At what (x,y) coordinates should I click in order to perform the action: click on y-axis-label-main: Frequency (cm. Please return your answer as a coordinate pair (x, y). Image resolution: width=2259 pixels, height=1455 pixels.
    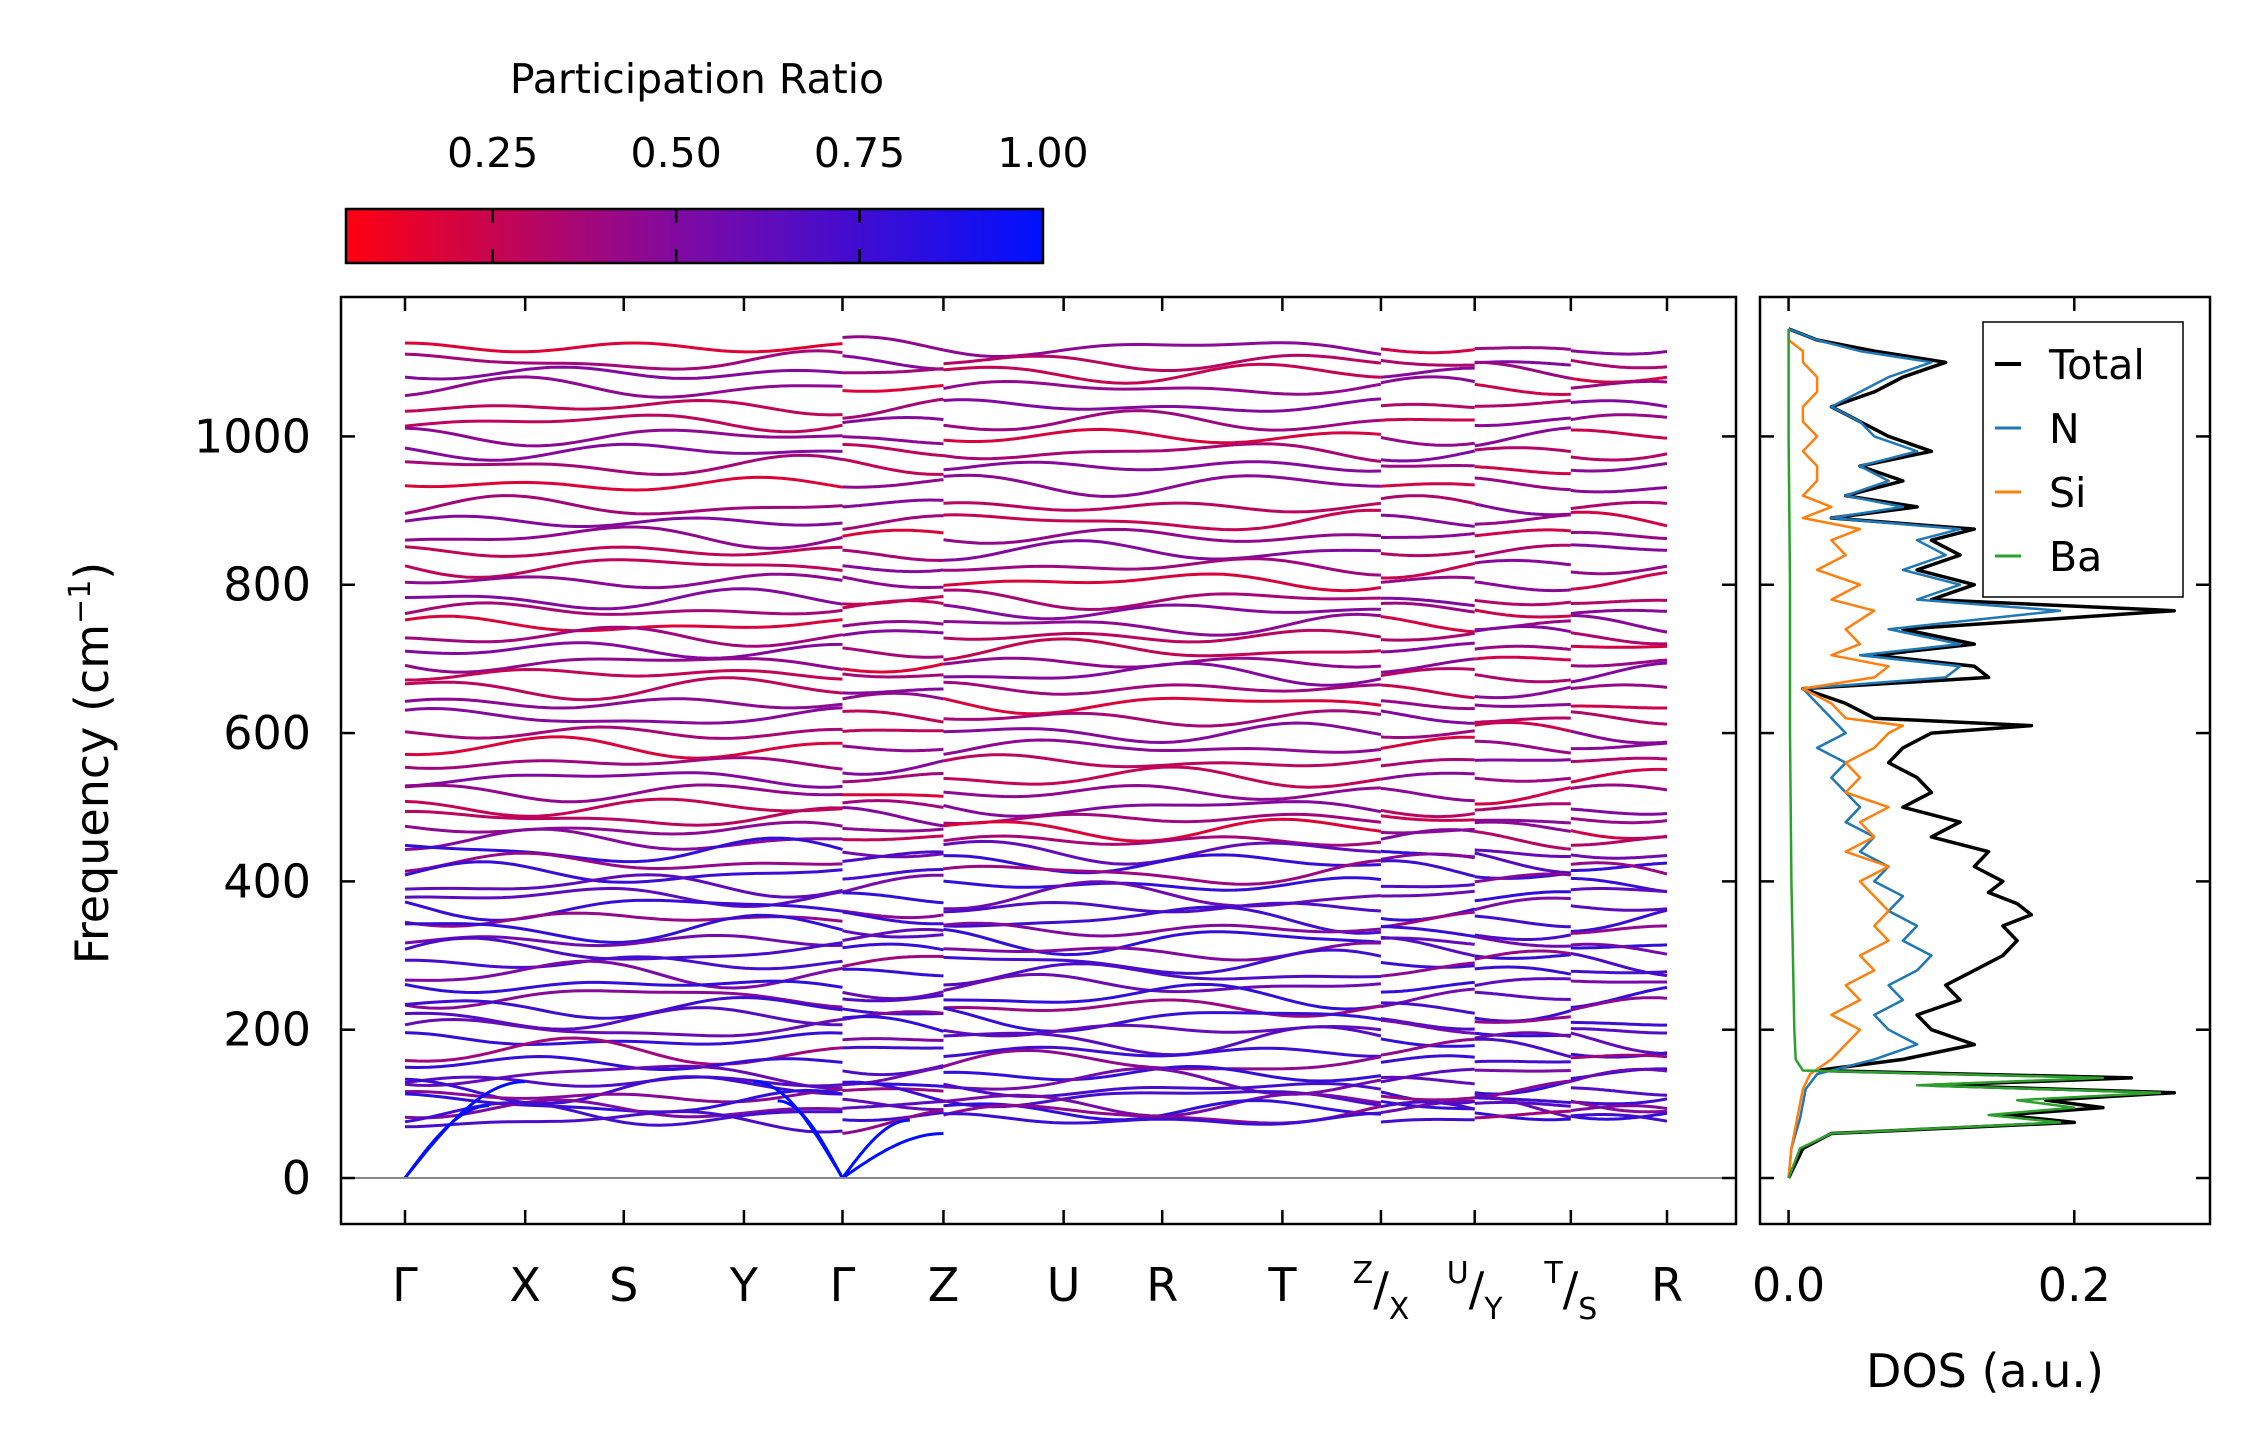
    Looking at the image, I should click on (92, 794).